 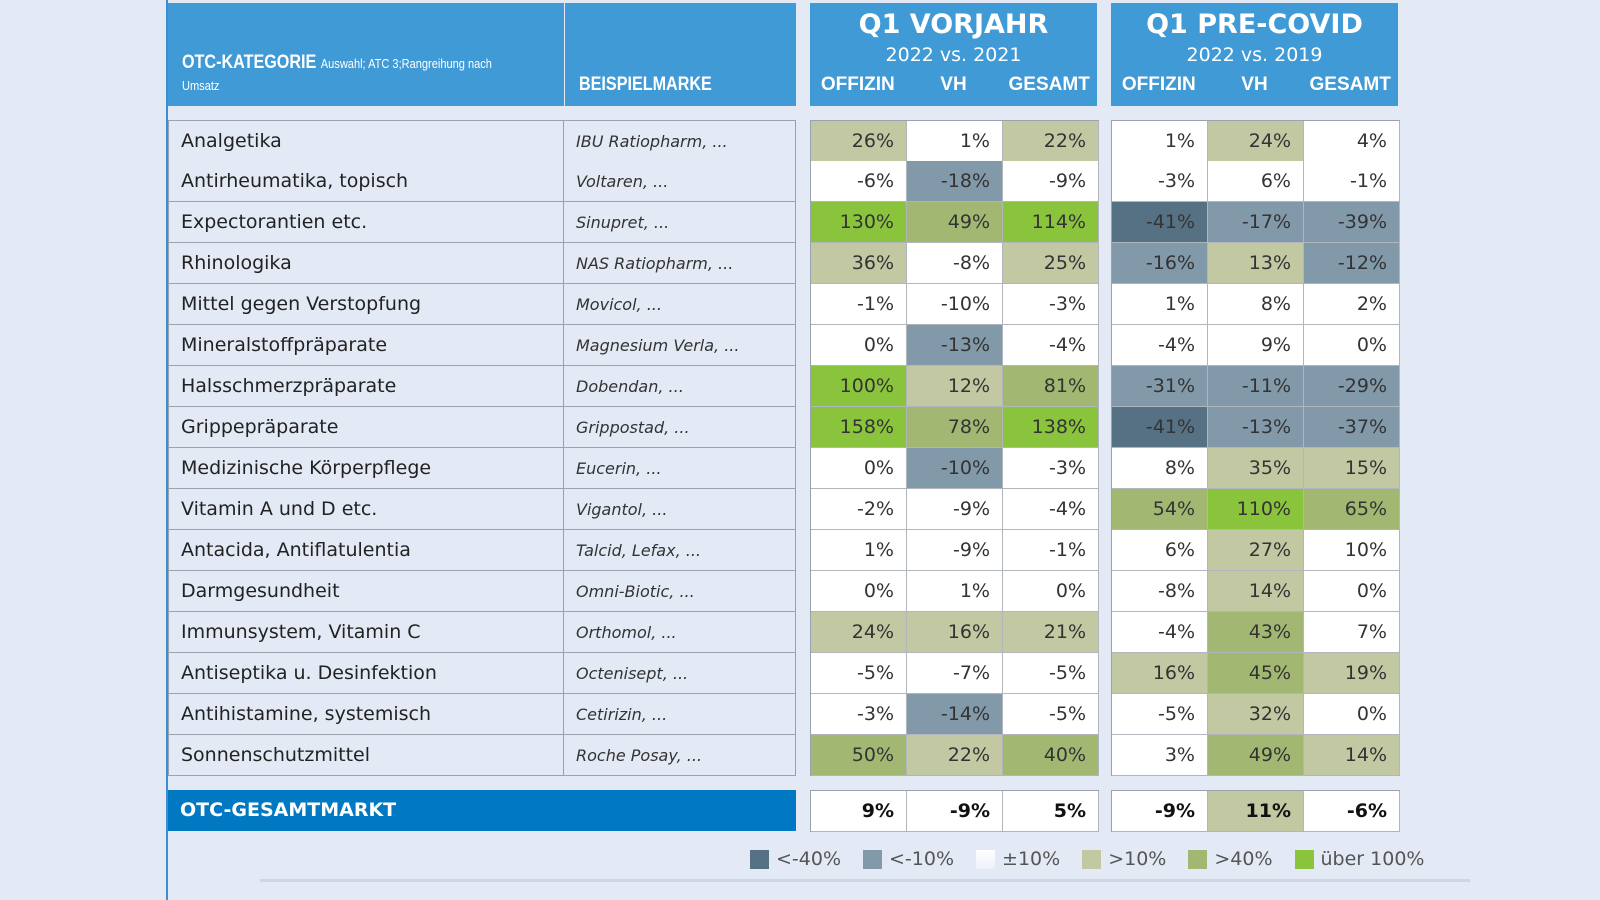 What do you see at coordinates (1137, 859) in the screenshot?
I see `legend-label: >10%` at bounding box center [1137, 859].